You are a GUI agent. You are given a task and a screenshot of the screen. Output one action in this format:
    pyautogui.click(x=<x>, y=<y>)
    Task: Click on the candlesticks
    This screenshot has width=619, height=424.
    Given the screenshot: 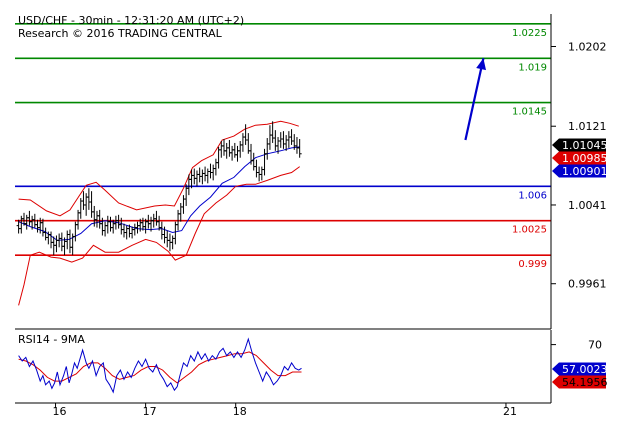 What is the action you would take?
    pyautogui.click(x=159, y=188)
    